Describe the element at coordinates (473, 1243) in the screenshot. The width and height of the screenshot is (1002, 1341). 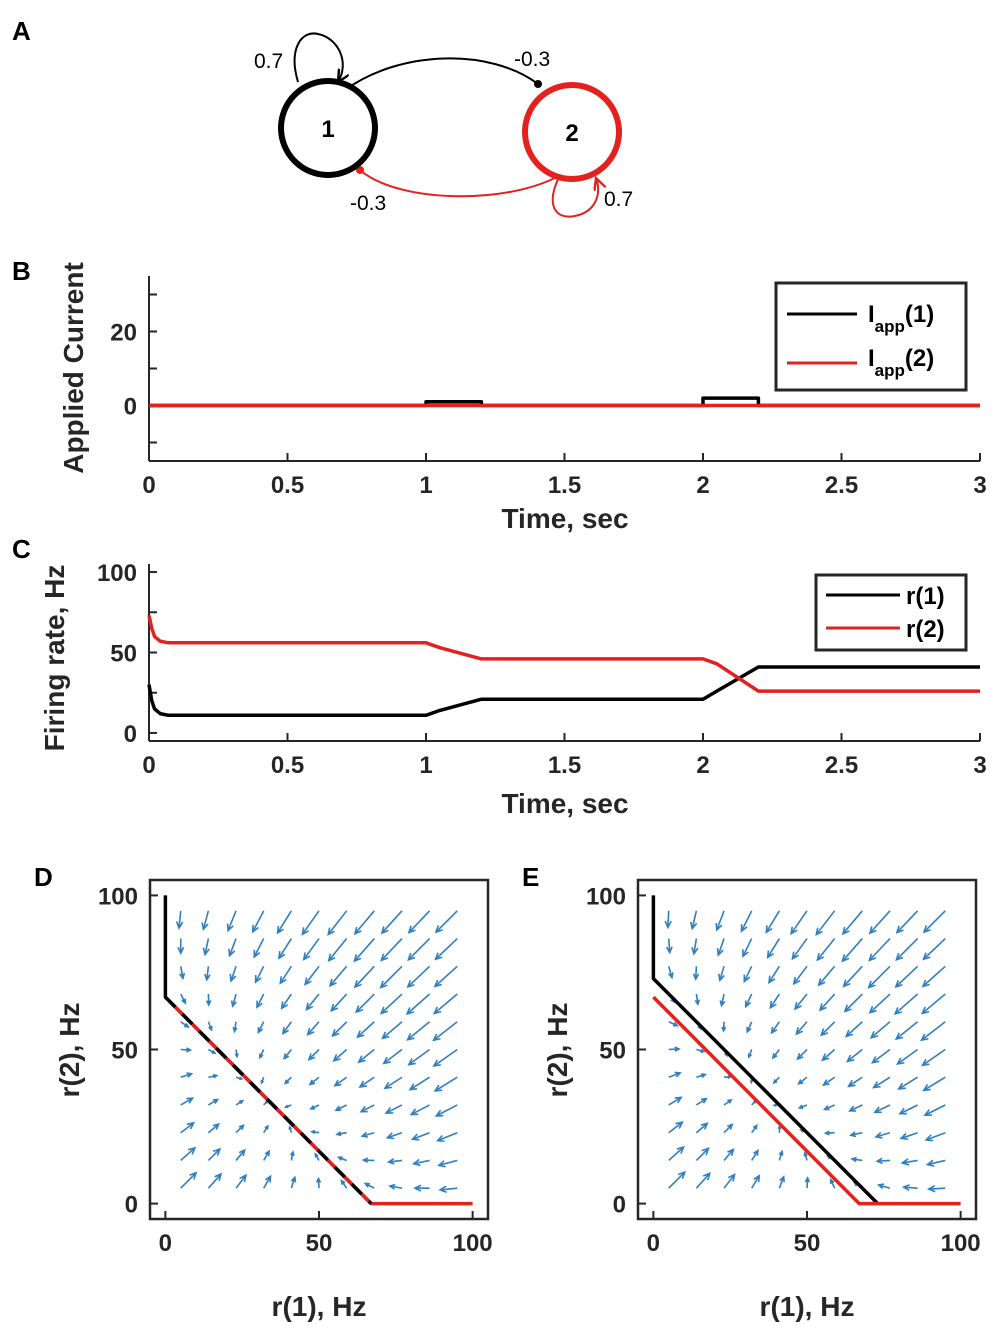
I see `panel-d-xtick-label: 100` at that location.